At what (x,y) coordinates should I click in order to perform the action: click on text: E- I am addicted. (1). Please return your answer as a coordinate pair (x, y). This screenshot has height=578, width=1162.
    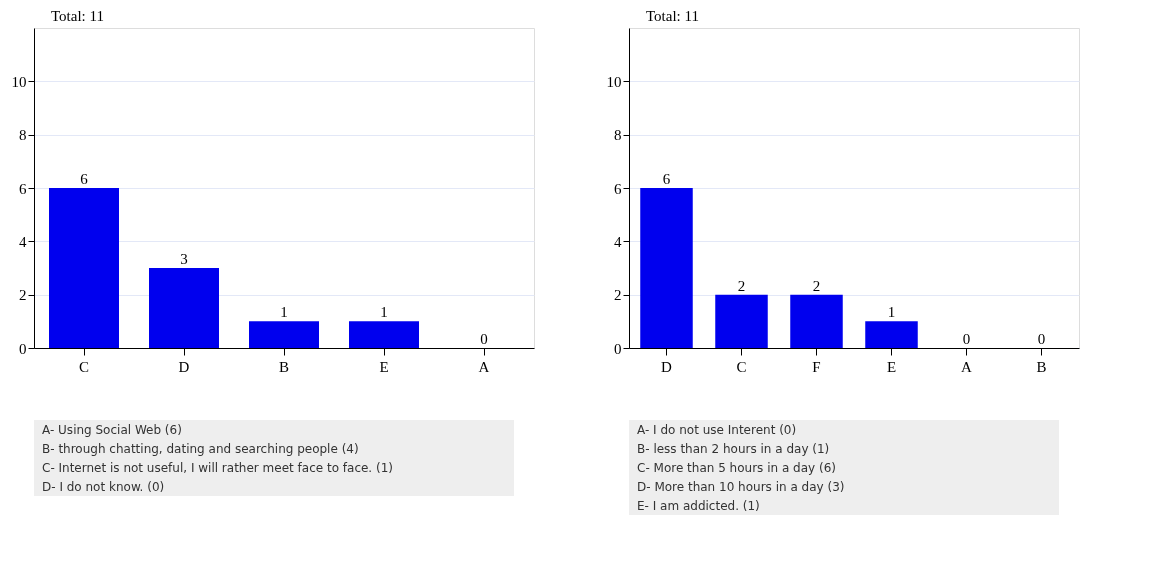
    Looking at the image, I should click on (698, 505).